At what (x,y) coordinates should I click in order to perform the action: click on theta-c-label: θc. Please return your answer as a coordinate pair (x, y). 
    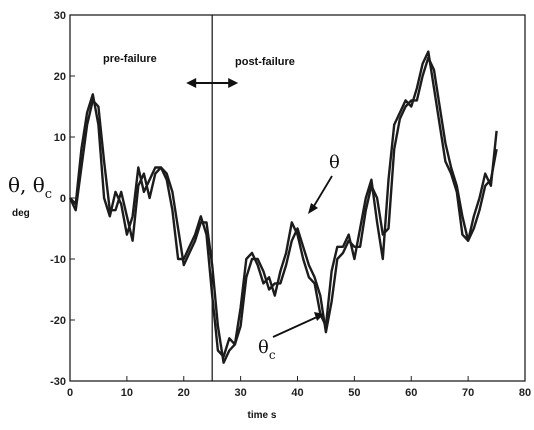
    Looking at the image, I should click on (267, 349).